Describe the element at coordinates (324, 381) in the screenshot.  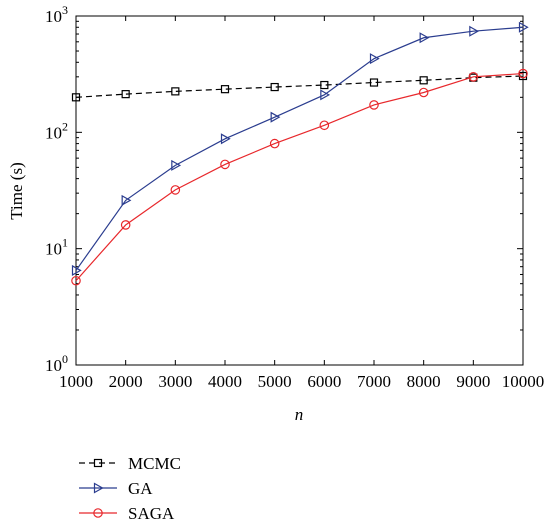
I see `x-tick-label: 6000` at that location.